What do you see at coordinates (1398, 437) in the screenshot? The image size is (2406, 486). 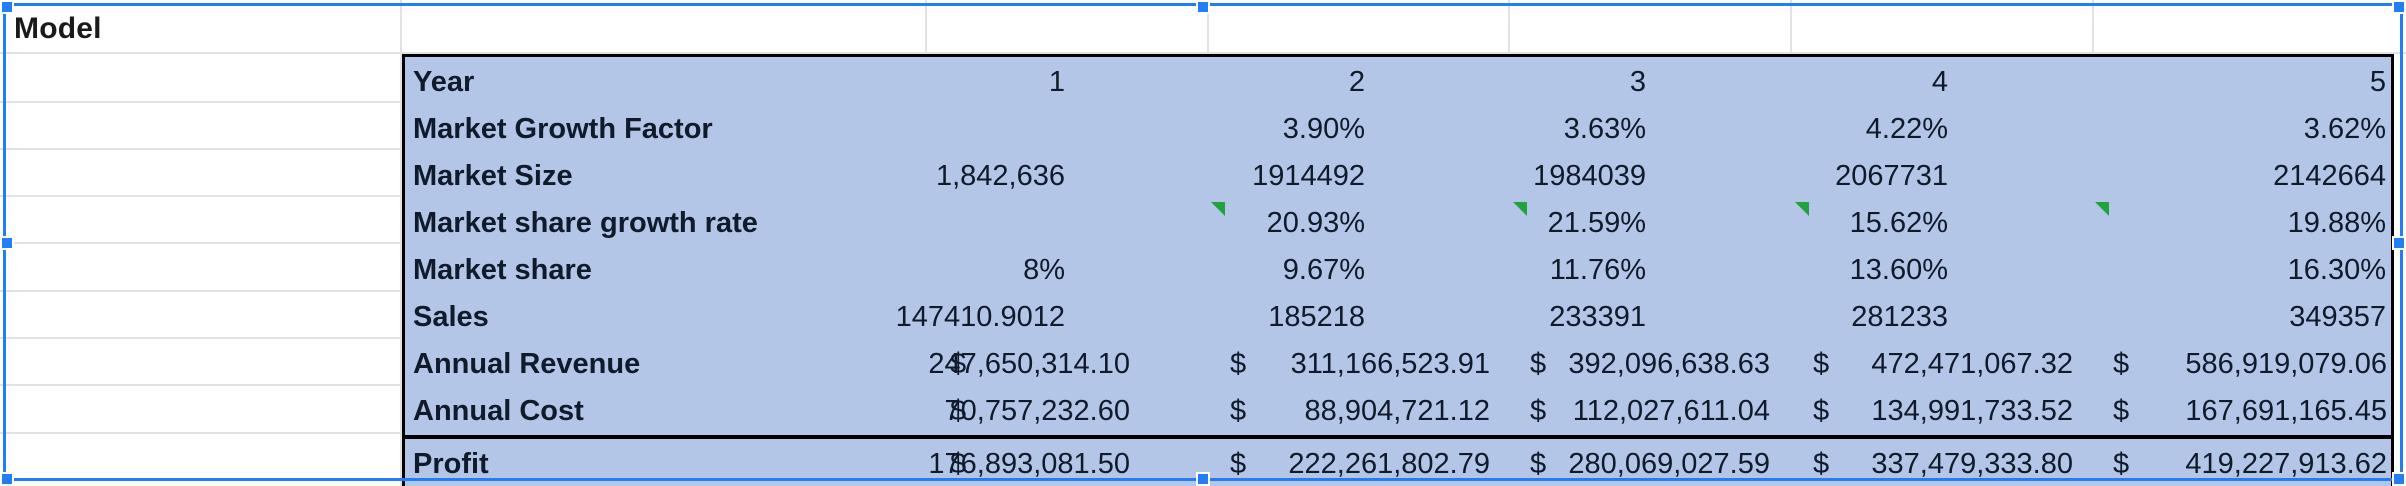 I see `profit-separator` at bounding box center [1398, 437].